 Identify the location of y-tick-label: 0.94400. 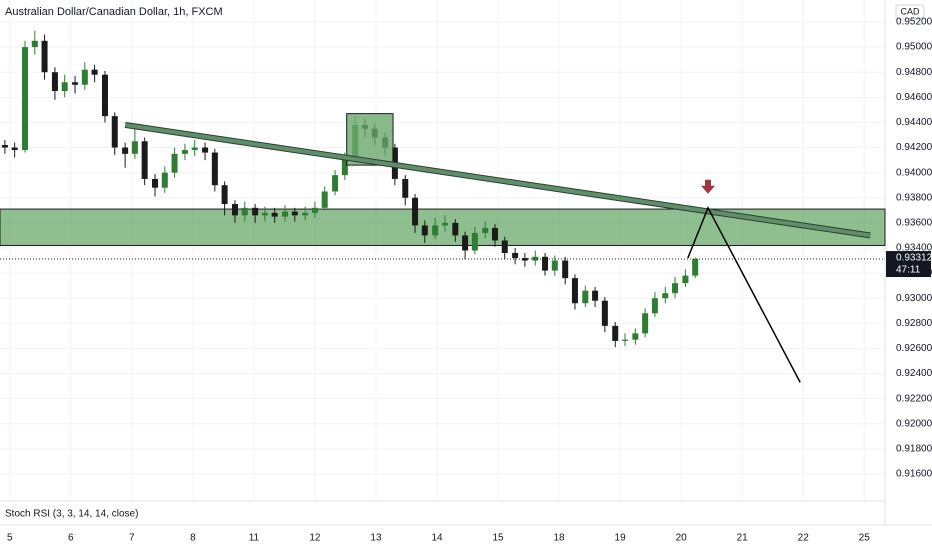
(914, 122).